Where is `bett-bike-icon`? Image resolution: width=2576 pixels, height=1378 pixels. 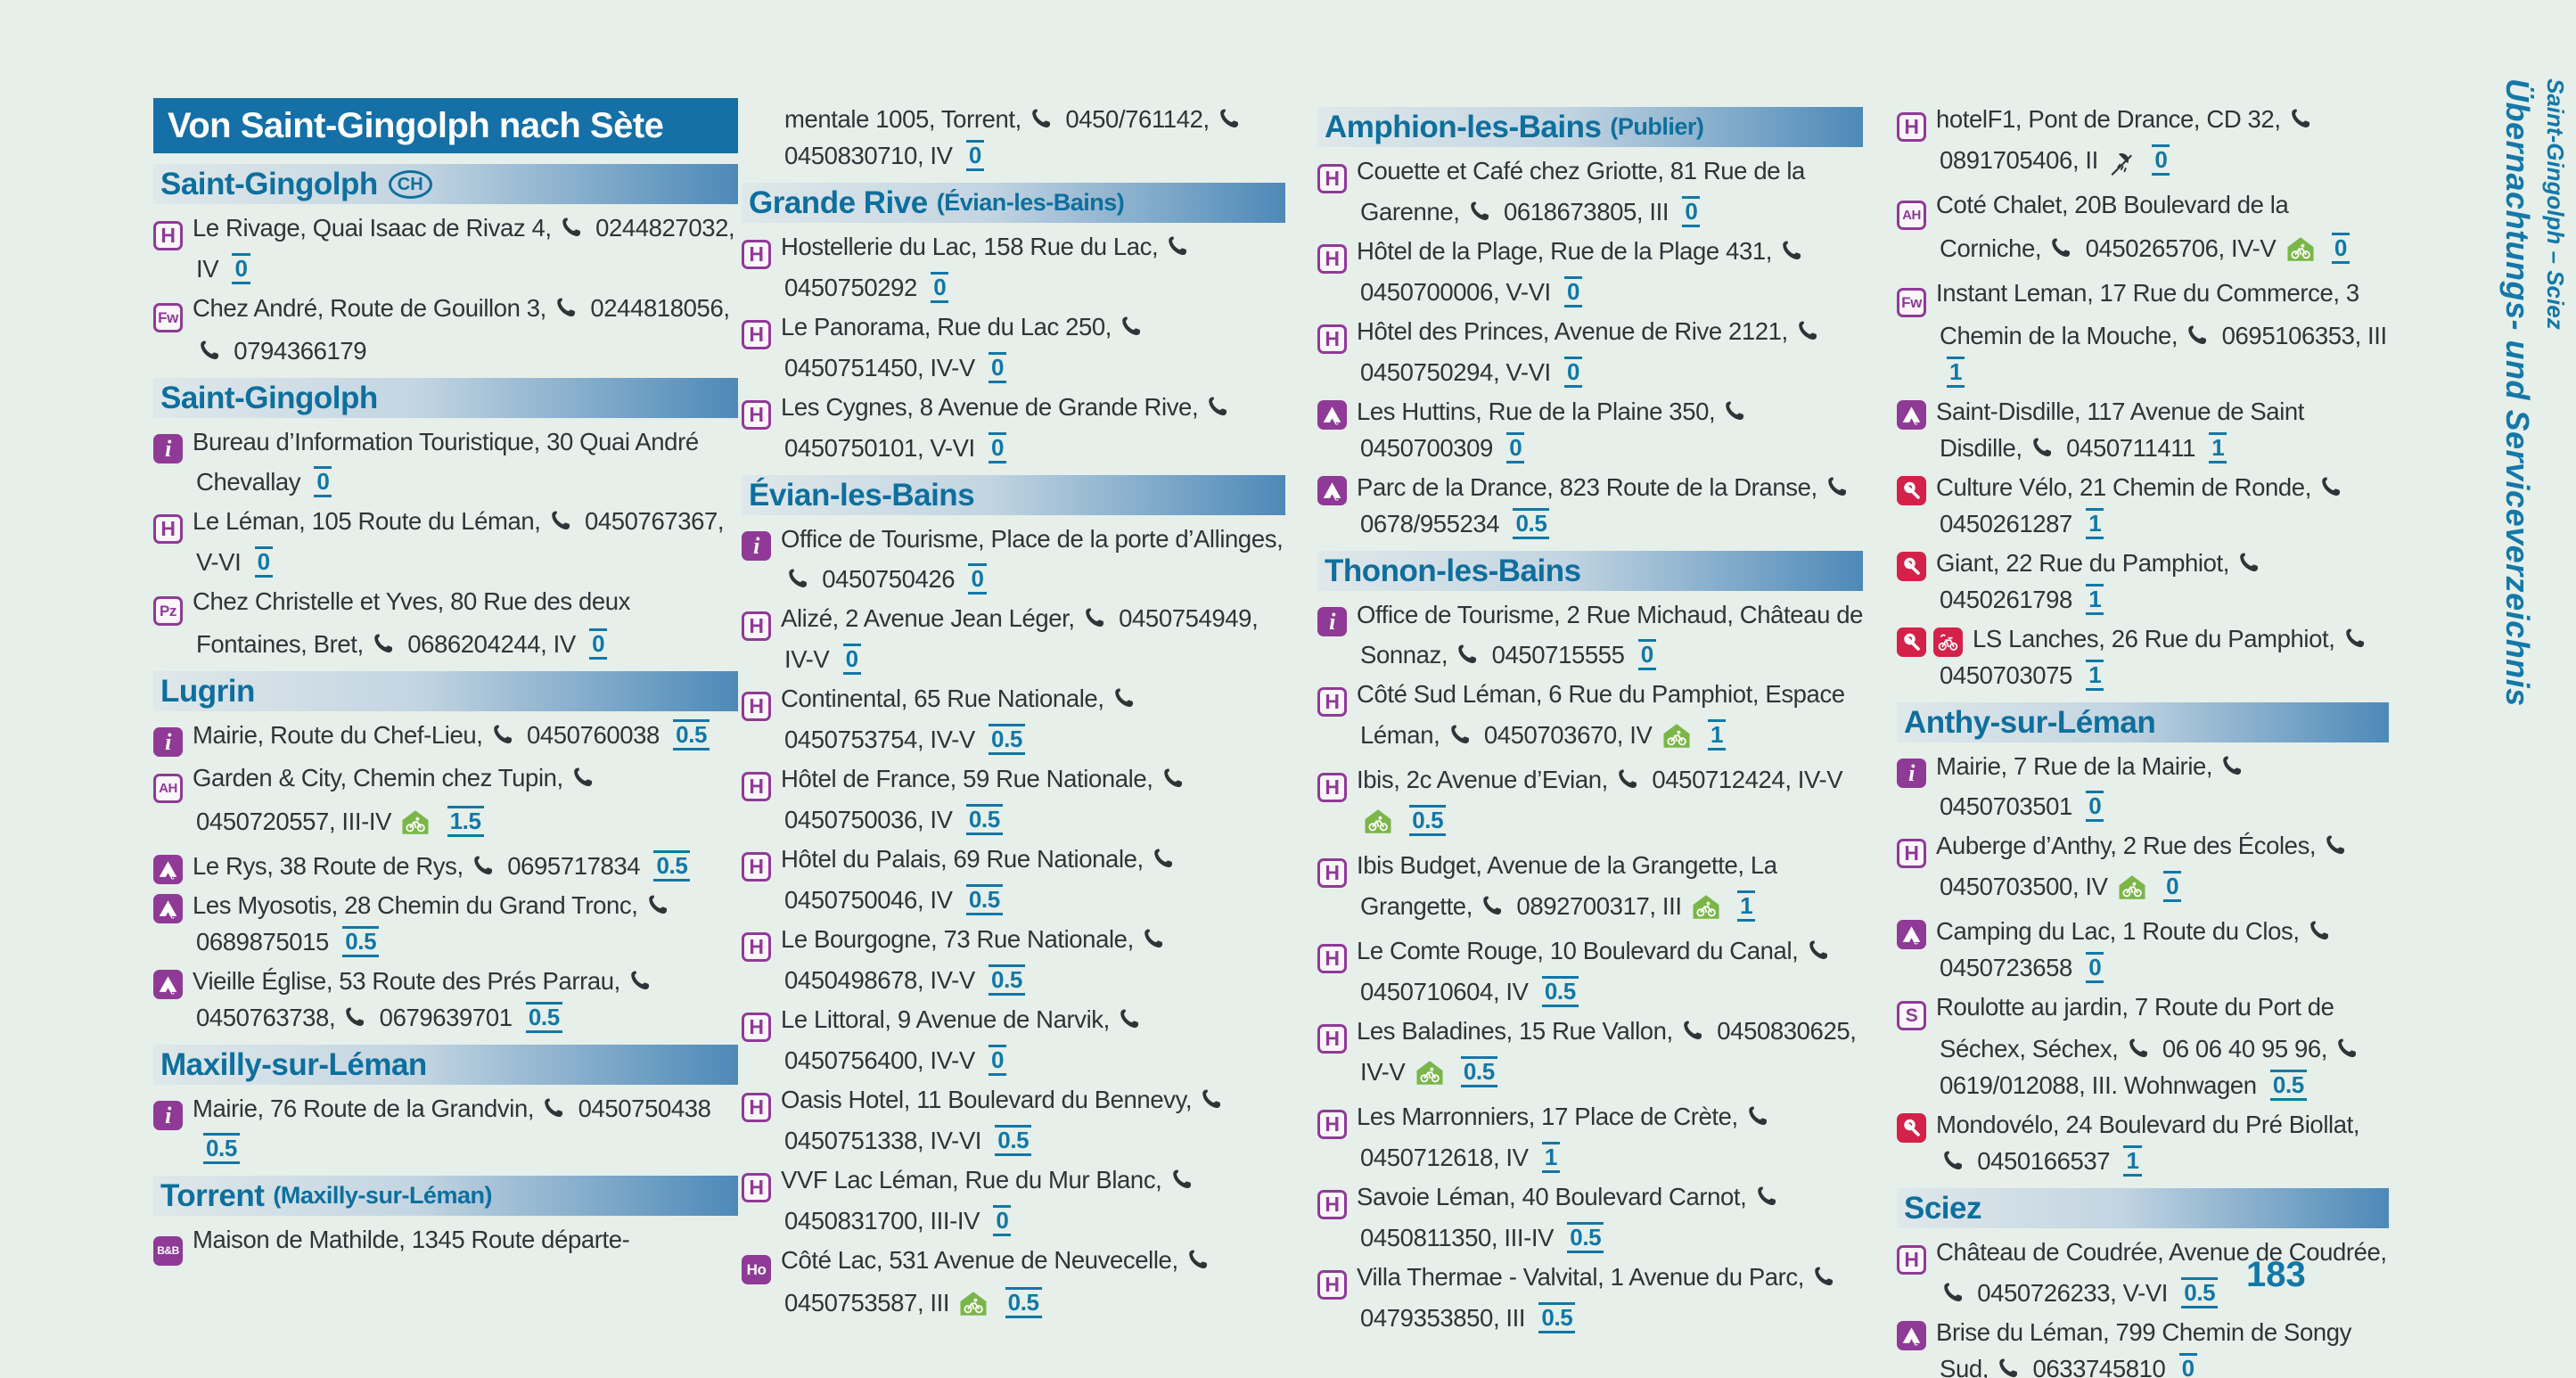 bett-bike-icon is located at coordinates (1706, 911).